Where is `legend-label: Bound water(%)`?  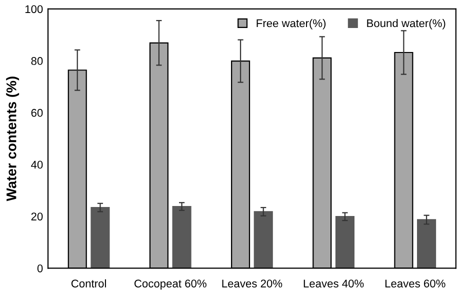
legend-label: Bound water(%) is located at coordinates (406, 24).